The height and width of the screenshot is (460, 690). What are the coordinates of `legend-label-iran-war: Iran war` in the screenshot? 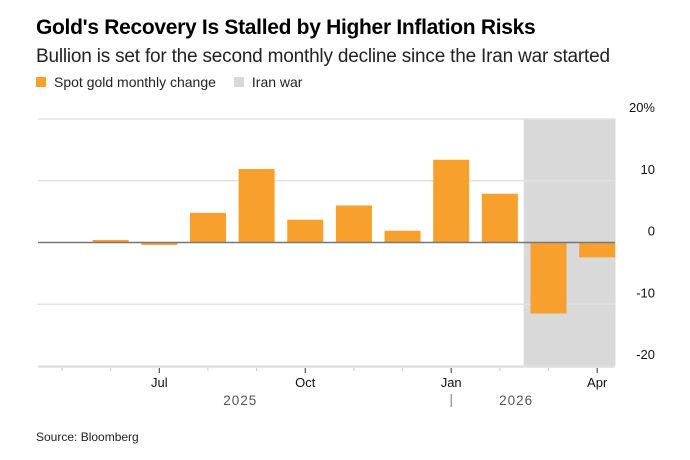 It's located at (277, 82).